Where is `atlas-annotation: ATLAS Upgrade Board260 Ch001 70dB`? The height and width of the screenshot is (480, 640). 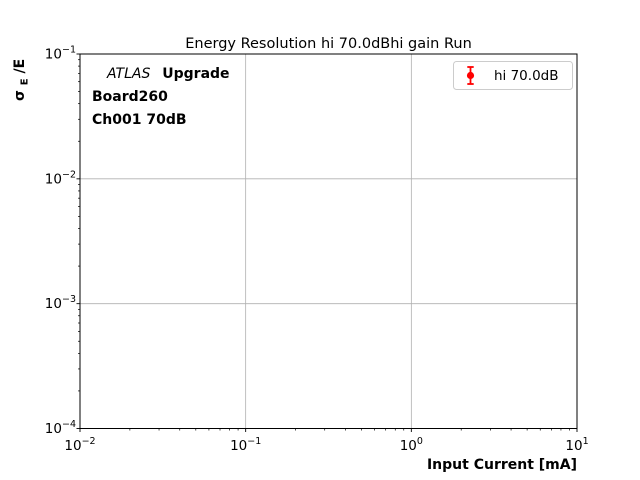
atlas-annotation: ATLAS Upgrade Board260 Ch001 70dB is located at coordinates (161, 97).